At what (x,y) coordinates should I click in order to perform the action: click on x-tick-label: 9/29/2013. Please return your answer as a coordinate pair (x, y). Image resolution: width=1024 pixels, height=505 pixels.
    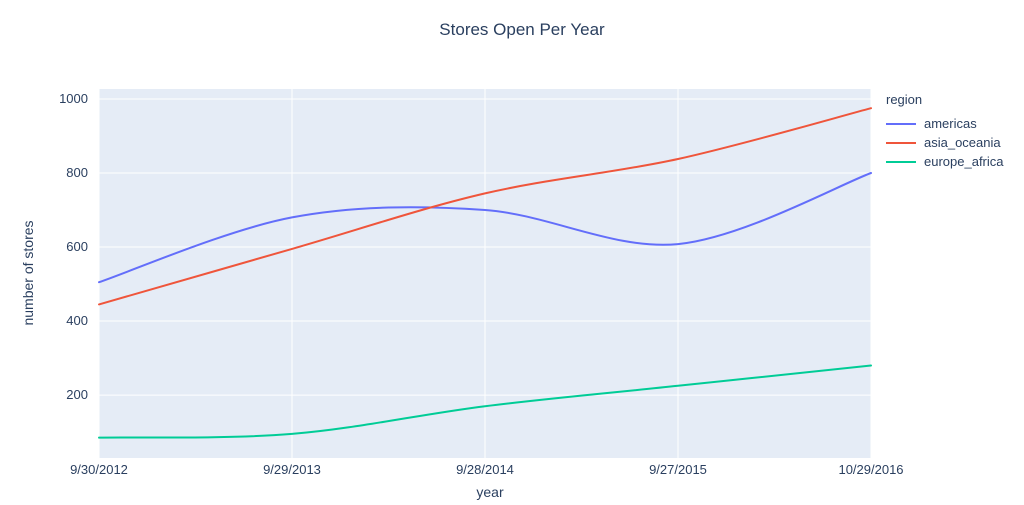
    Looking at the image, I should click on (292, 469).